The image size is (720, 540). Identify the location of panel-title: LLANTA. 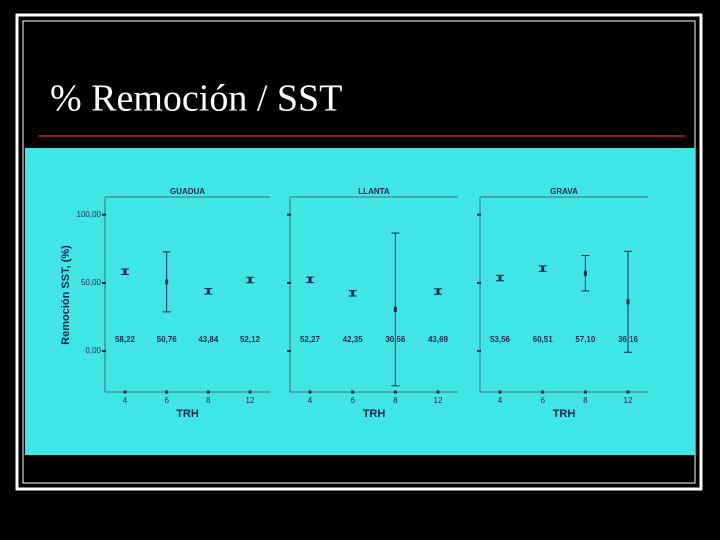
(374, 191).